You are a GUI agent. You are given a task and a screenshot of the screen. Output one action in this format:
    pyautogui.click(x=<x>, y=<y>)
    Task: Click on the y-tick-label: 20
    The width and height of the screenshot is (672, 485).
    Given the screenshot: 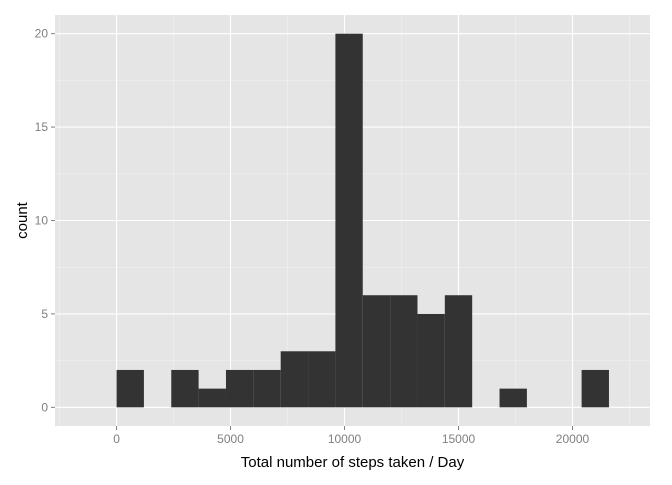 What is the action you would take?
    pyautogui.click(x=42, y=34)
    